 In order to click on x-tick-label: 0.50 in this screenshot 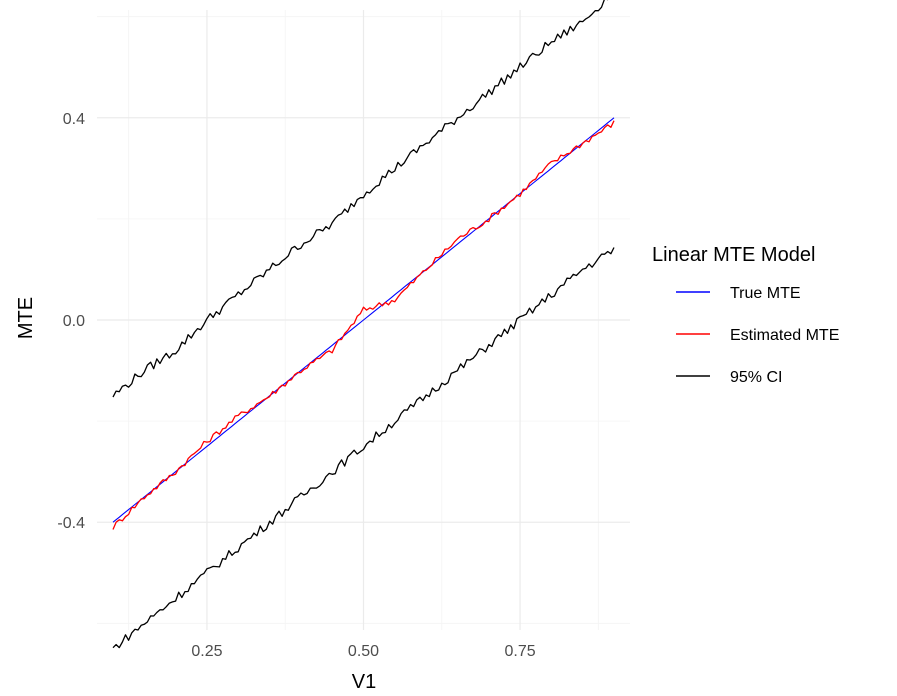, I will do `click(363, 651)`.